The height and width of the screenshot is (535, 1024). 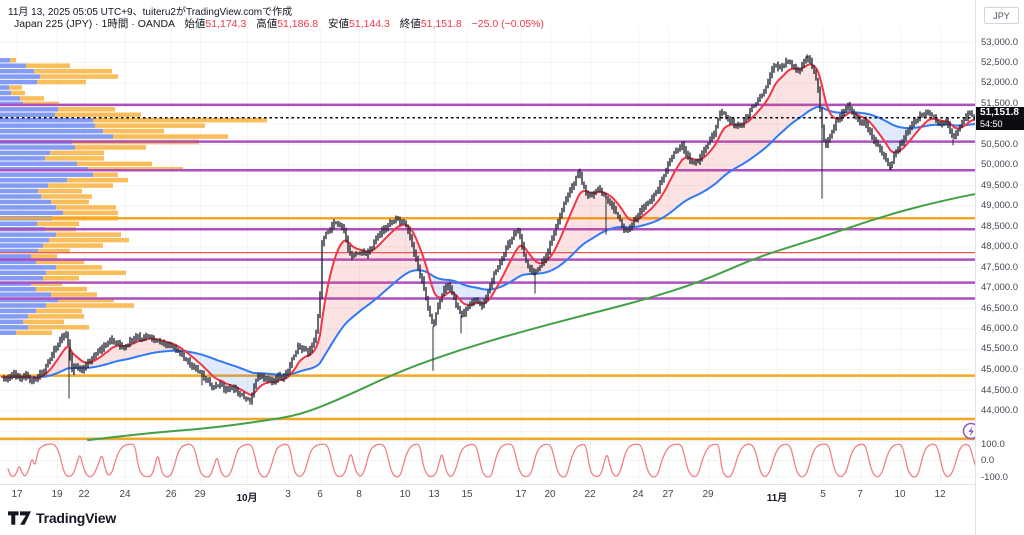 What do you see at coordinates (215, 24) in the screenshot?
I see `ohlc-open: 始値51,174.3` at bounding box center [215, 24].